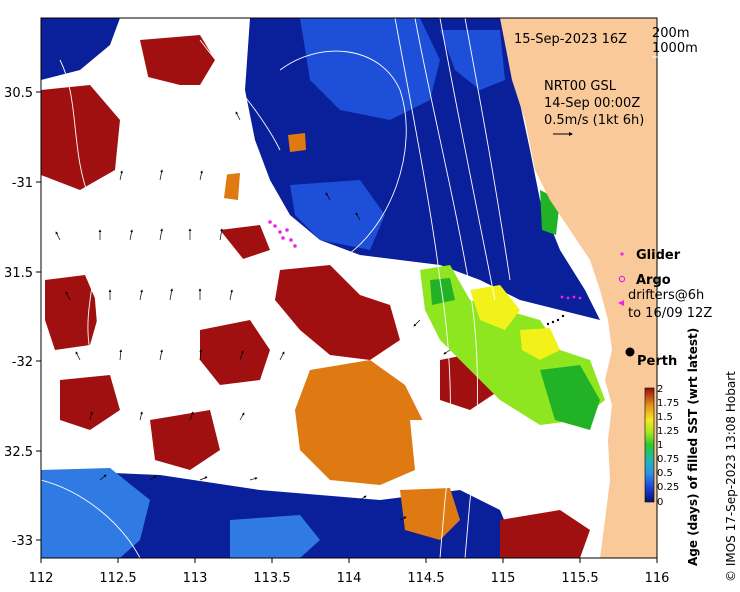 This screenshot has height=592, width=740. I want to click on colorbar-title: Age (days) of filled SST (wrt latest), so click(693, 447).